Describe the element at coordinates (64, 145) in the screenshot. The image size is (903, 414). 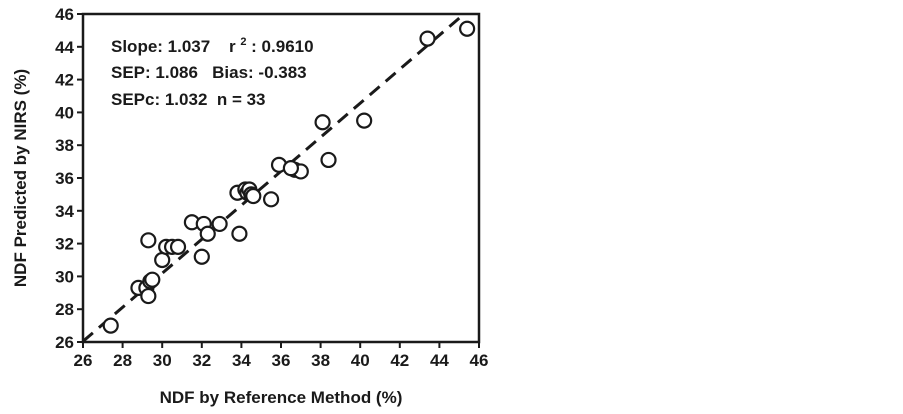
I see `y-tick-label: 38` at that location.